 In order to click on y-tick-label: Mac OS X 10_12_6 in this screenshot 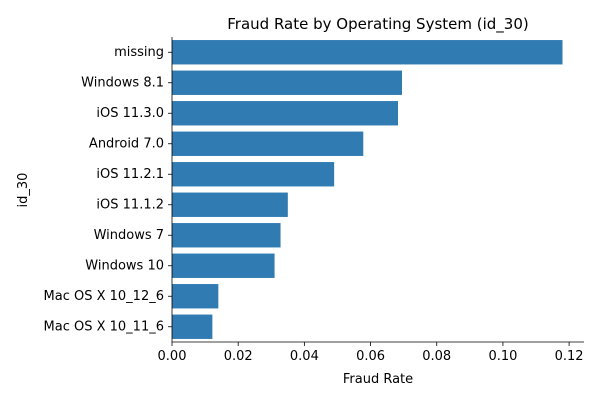, I will do `click(104, 296)`.